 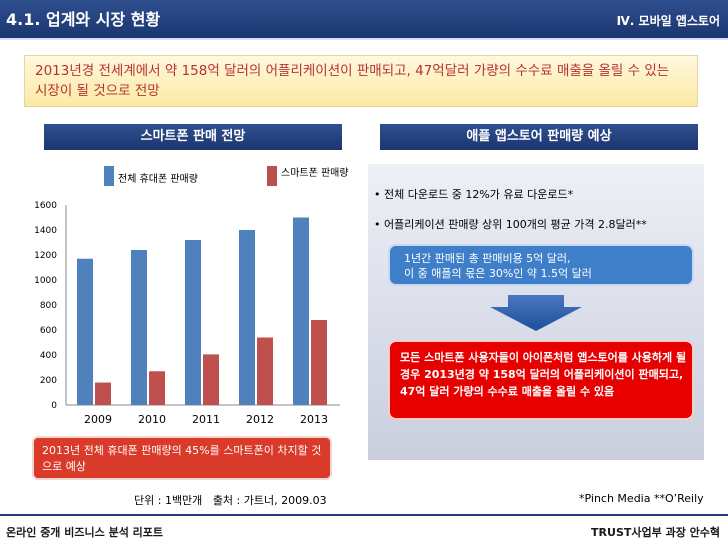 I want to click on bar-total-2010, so click(x=139, y=327).